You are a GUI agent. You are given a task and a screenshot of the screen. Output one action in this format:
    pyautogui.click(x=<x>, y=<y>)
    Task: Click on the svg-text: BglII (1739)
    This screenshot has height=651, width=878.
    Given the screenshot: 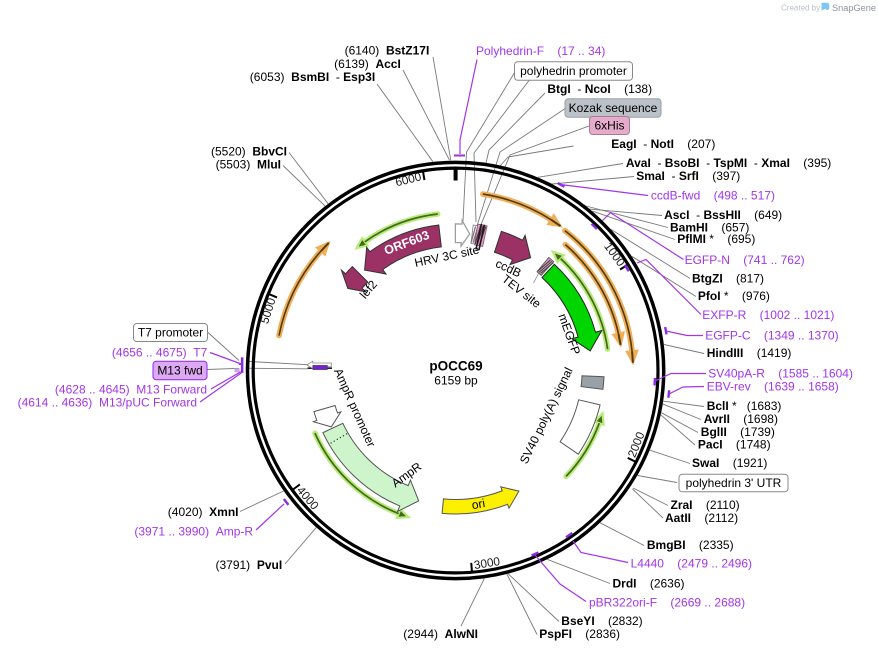 What is the action you would take?
    pyautogui.click(x=738, y=432)
    